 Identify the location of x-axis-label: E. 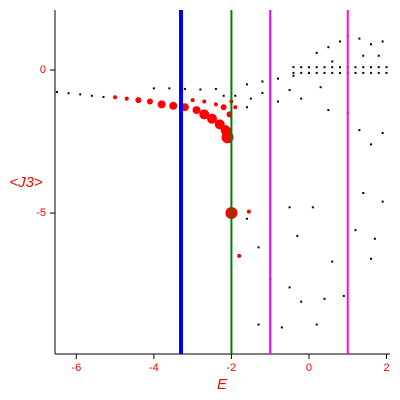
(222, 384).